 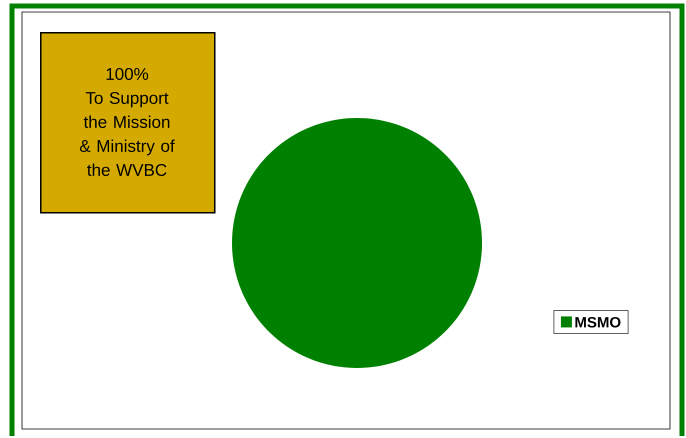 What do you see at coordinates (127, 134) in the screenshot?
I see `text: To Support the Mission & Ministry of the WVBC` at bounding box center [127, 134].